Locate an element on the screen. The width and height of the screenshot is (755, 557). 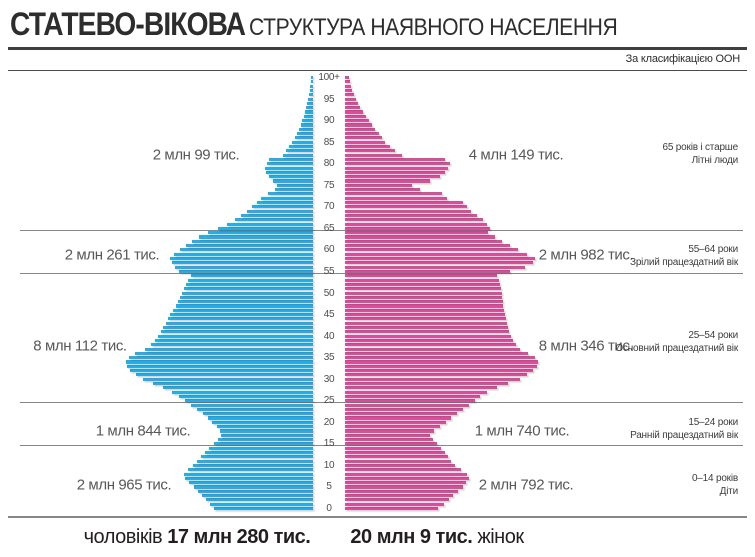
male-group-value: 2 млн 261 тис. is located at coordinates (112, 255).